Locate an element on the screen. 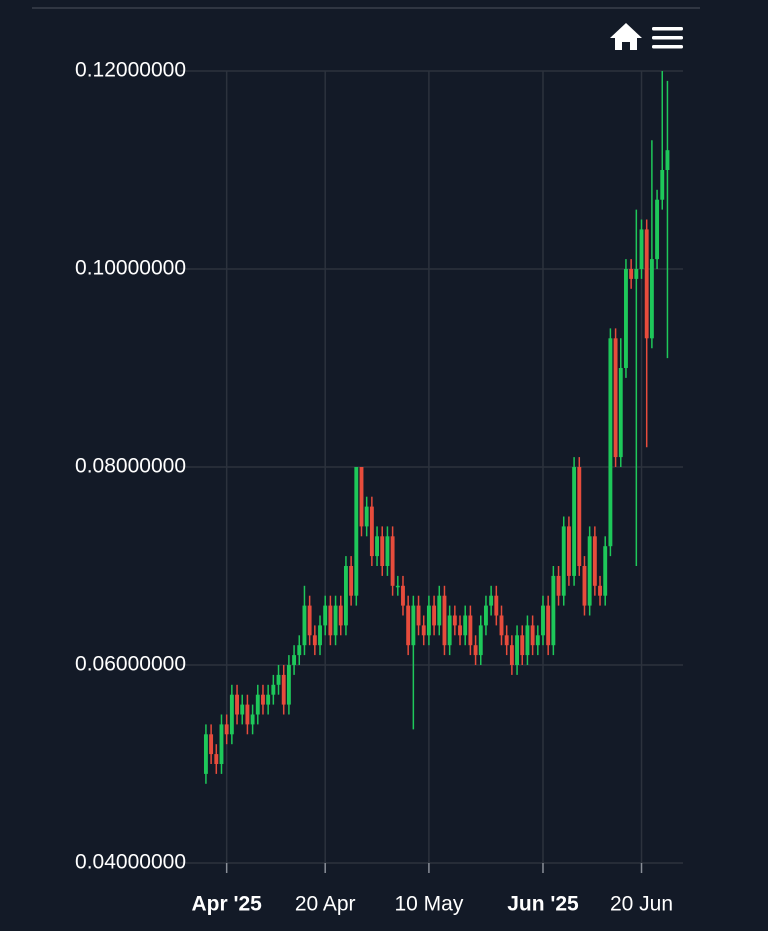 This screenshot has width=768, height=931. x-tick-label: Apr '25 is located at coordinates (226, 904).